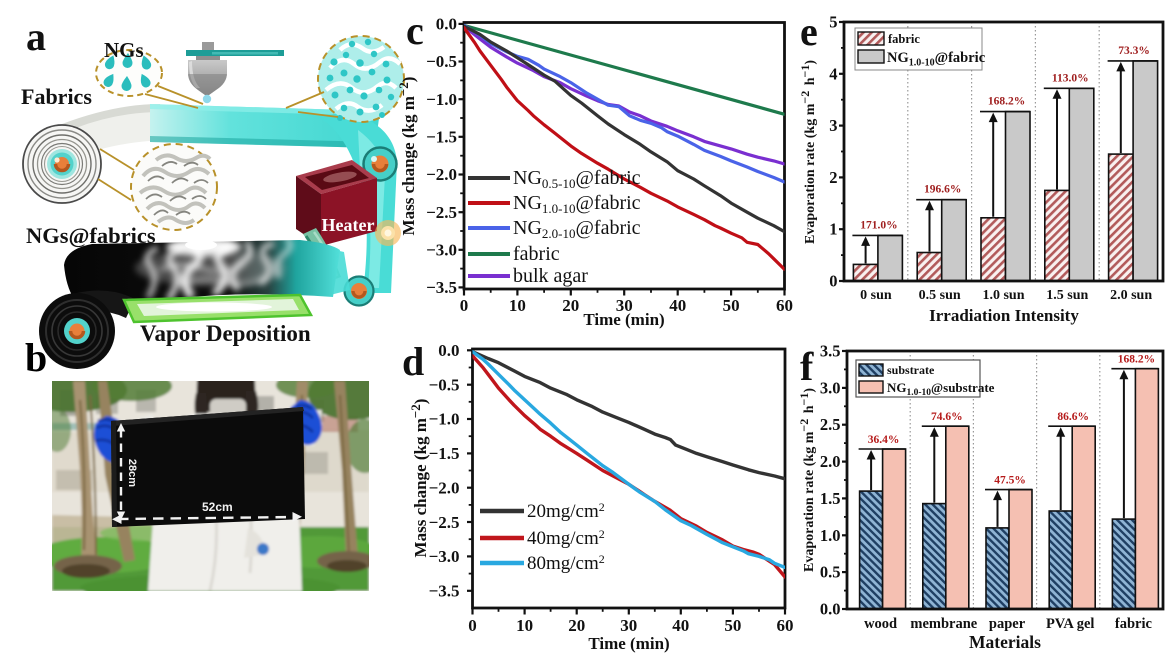  What do you see at coordinates (1003, 295) in the screenshot?
I see `svg-text: 1.0 sun` at bounding box center [1003, 295].